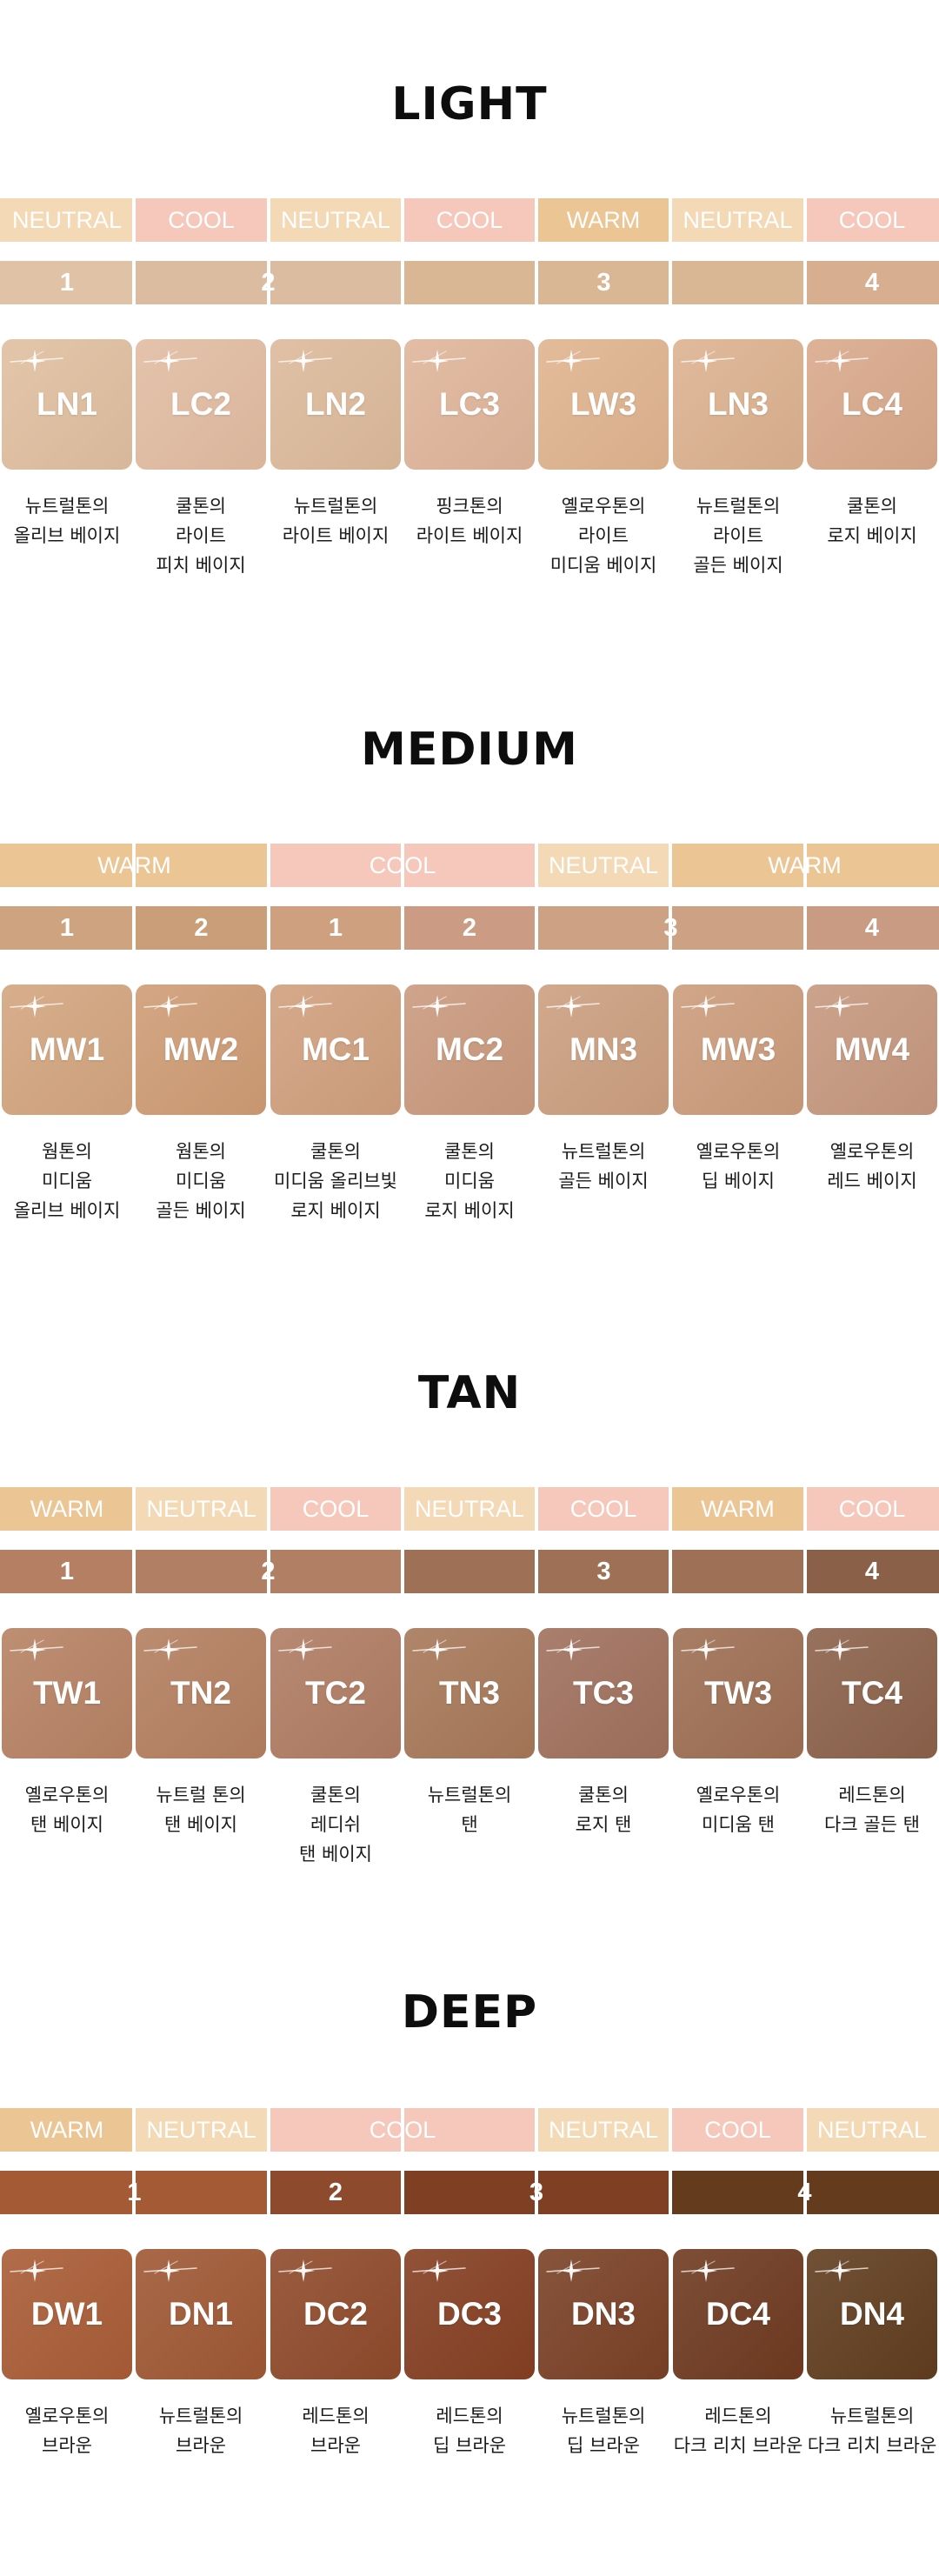  I want to click on section-title-tan: TAN, so click(469, 1393).